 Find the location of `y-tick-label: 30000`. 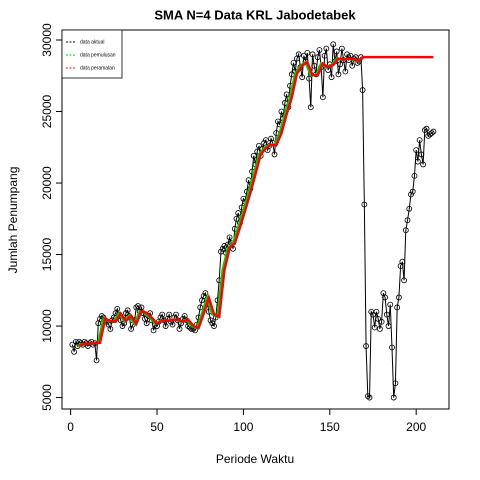

y-tick-label: 30000 is located at coordinates (47, 40).